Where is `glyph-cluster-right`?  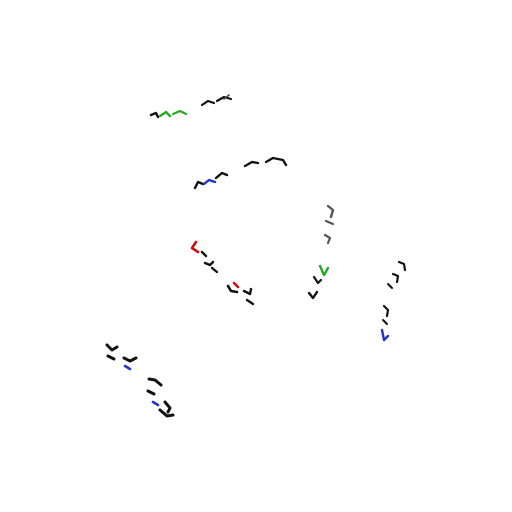
glyph-cluster-right is located at coordinates (393, 301).